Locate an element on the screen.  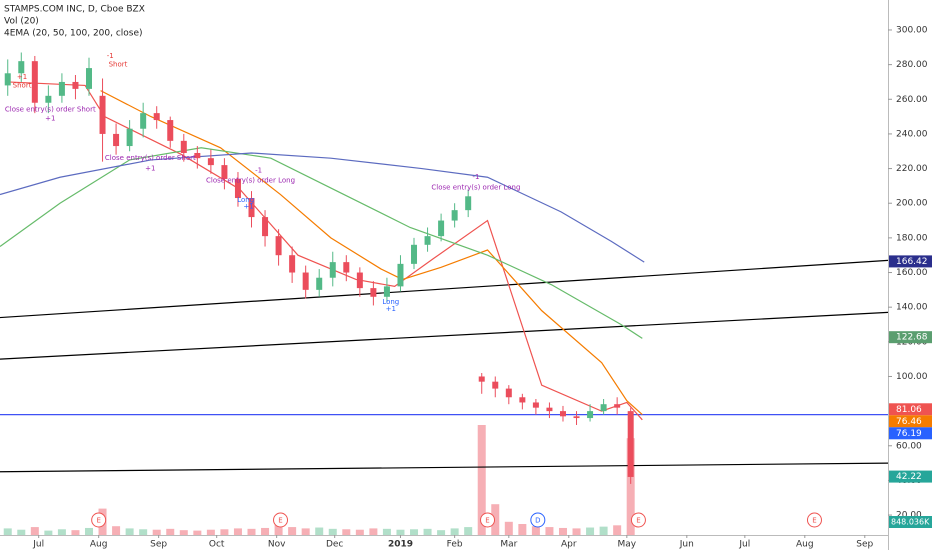
event-label: E is located at coordinates (814, 521).